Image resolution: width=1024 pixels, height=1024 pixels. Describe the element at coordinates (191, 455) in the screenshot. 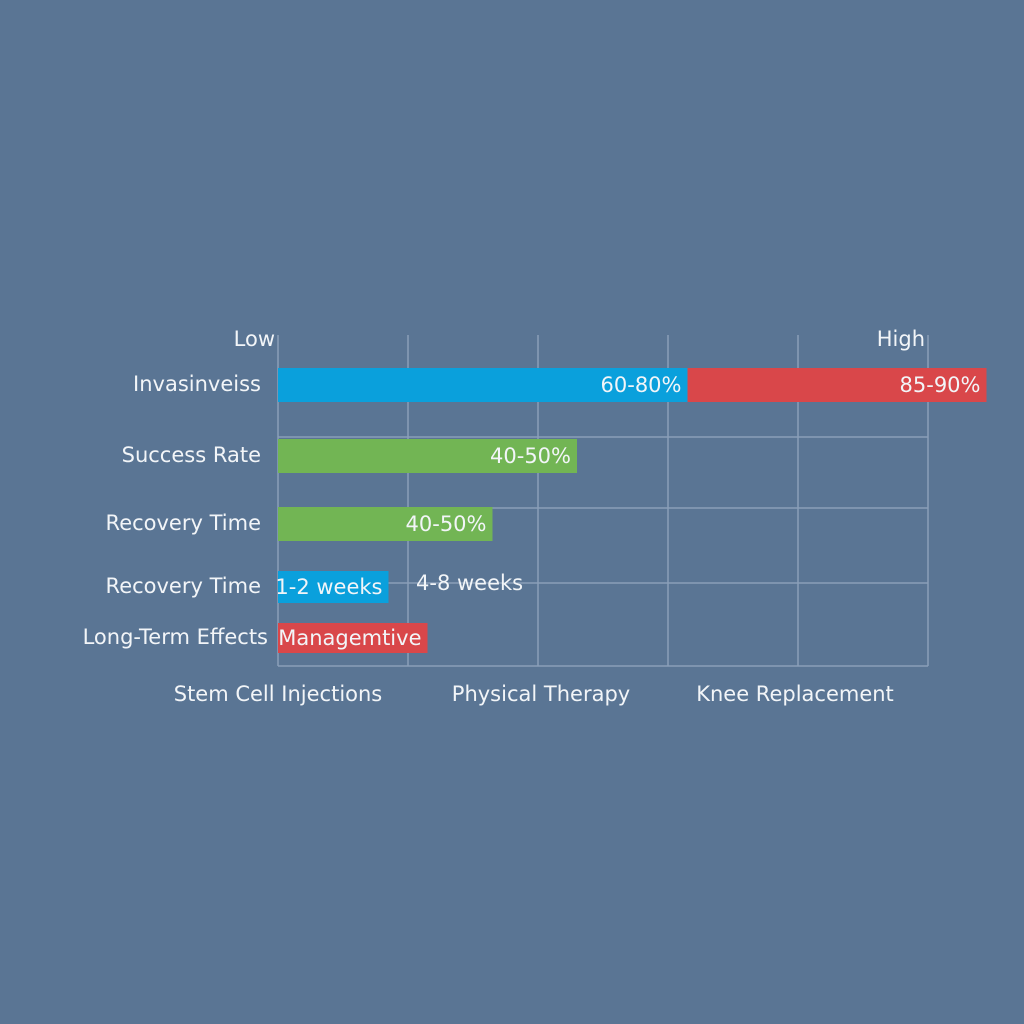

I see `row-label: Success Rate` at that location.